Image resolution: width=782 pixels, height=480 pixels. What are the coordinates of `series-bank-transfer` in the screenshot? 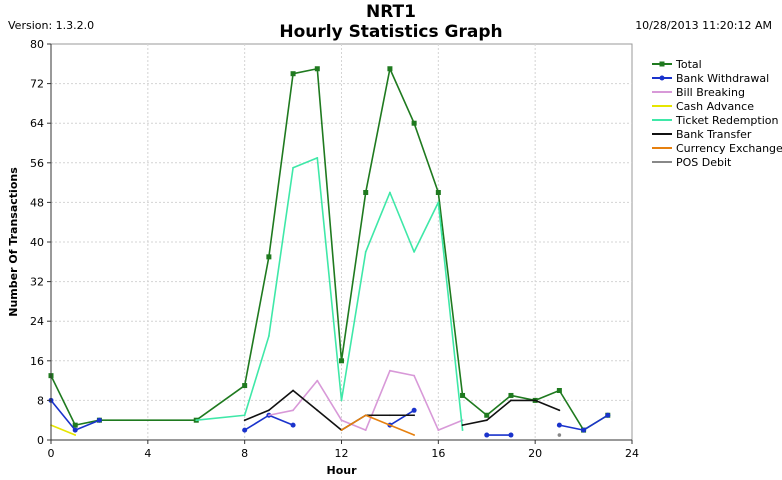 It's located at (402, 410).